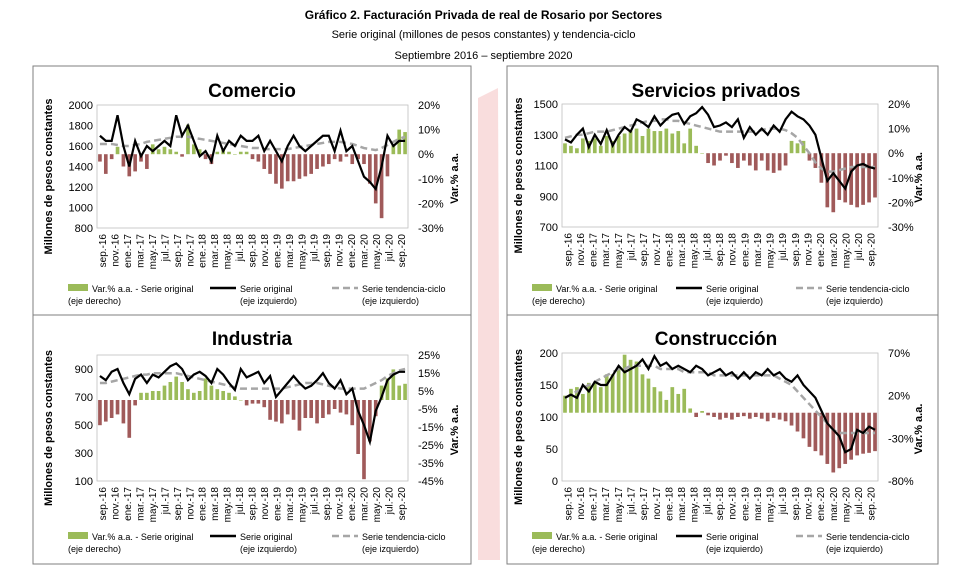 The height and width of the screenshot is (571, 967). Describe the element at coordinates (899, 397) in the screenshot. I see `y-right-tick-label: 20%` at that location.